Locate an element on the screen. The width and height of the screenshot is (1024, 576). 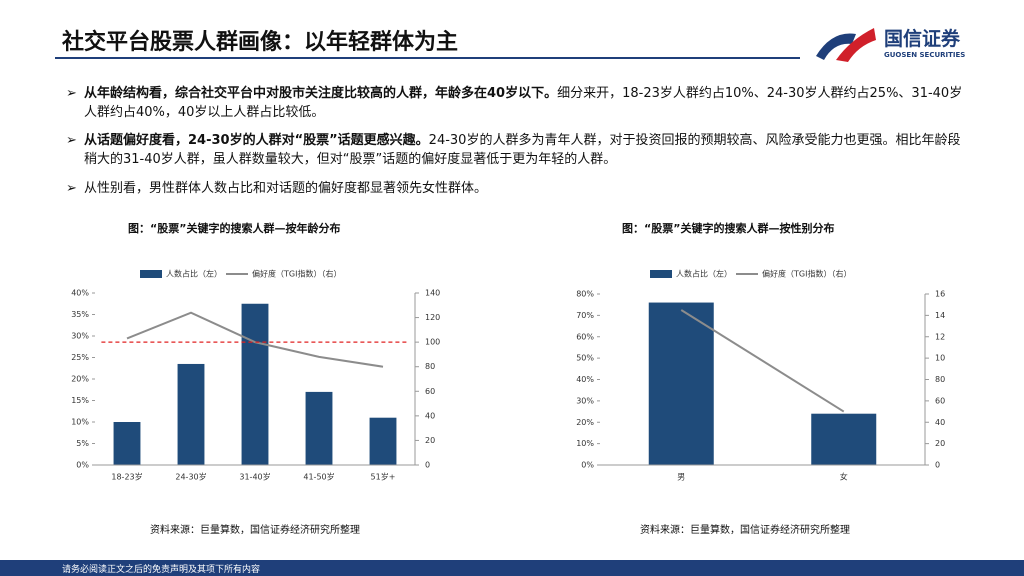
footer-bar is located at coordinates (512, 568).